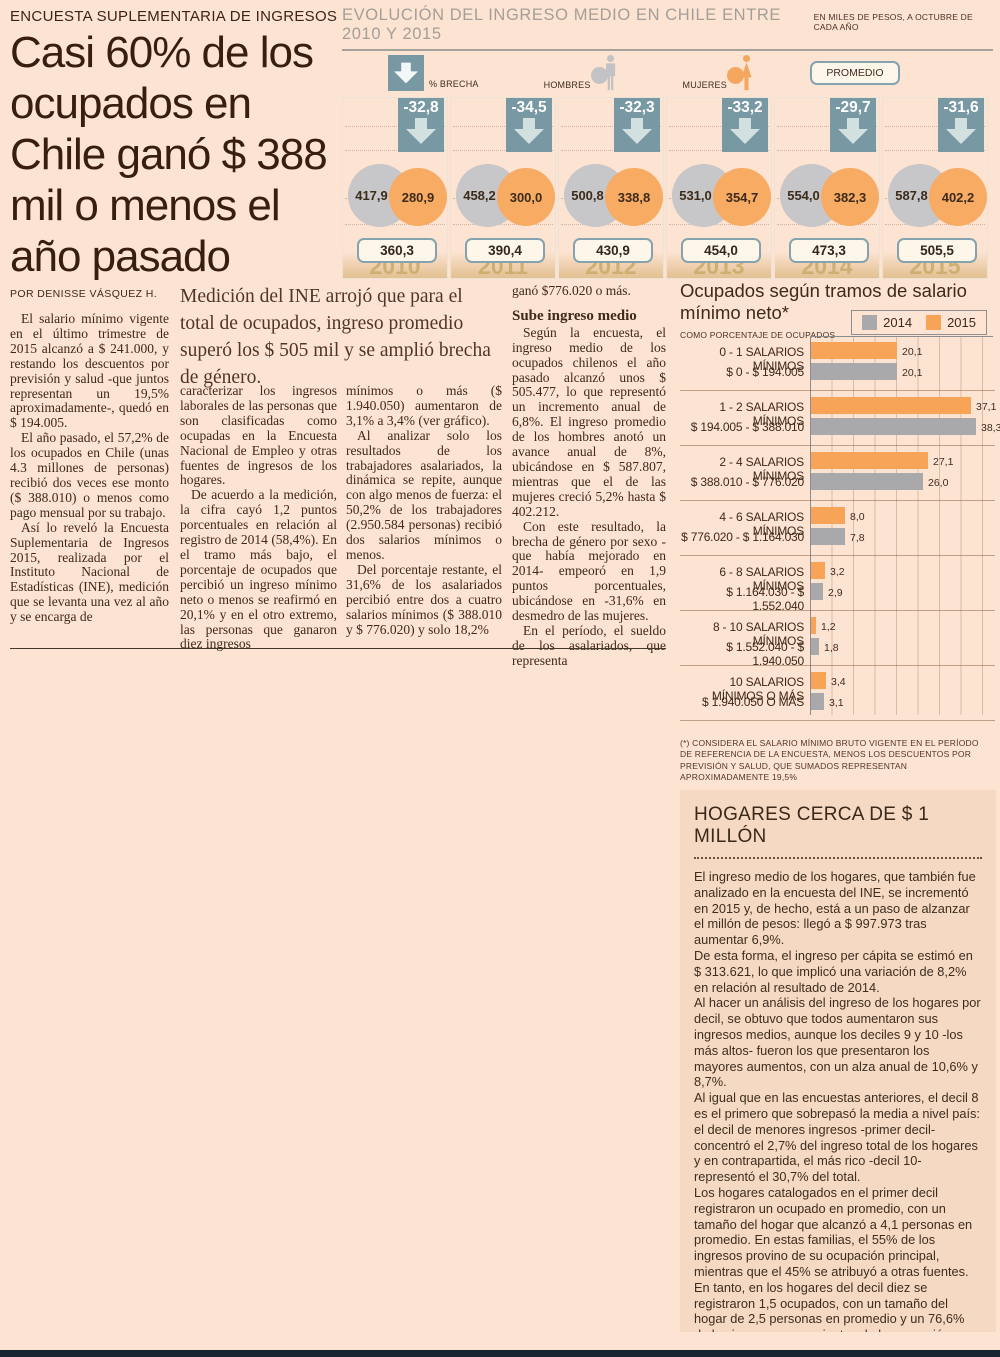 The width and height of the screenshot is (1000, 1357). What do you see at coordinates (761, 414) in the screenshot?
I see `bar-group-label: 1 - 2 SALARIOS MÍNIMOS` at bounding box center [761, 414].